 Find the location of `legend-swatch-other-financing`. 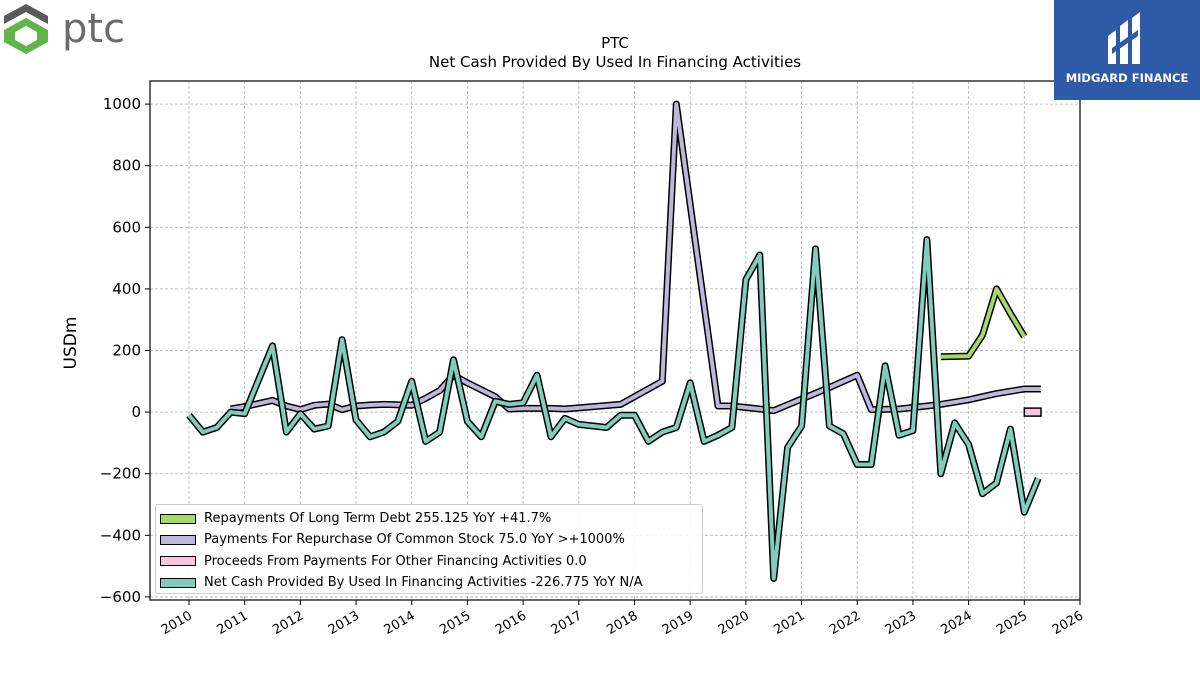

legend-swatch-other-financing is located at coordinates (178, 561).